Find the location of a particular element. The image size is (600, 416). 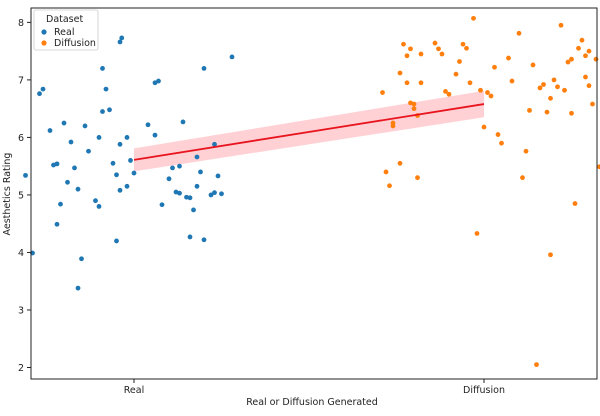

y-axis: 2 3 4 5 6 7 8 is located at coordinates (24, 196).